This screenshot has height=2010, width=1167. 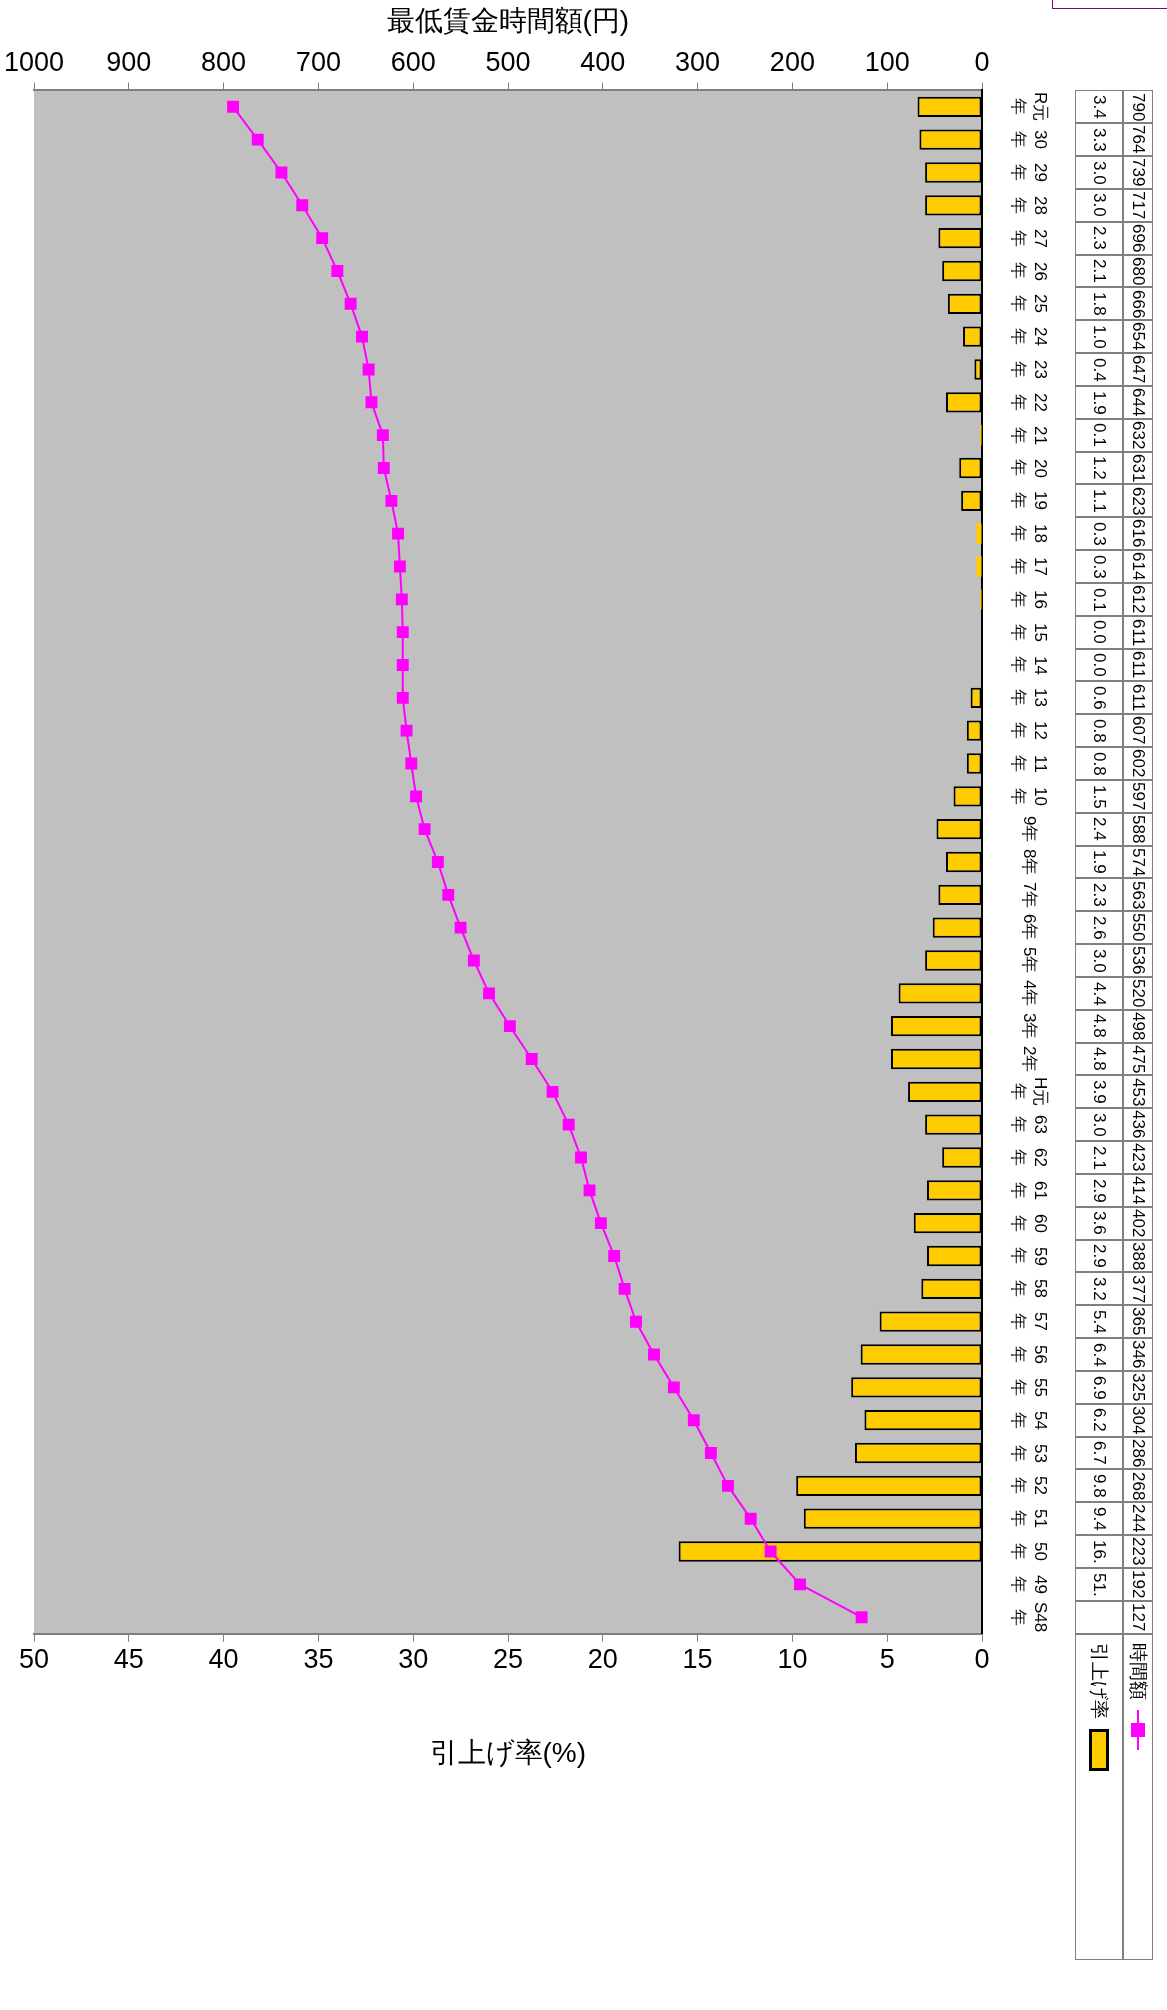 I want to click on data-label: 1.9, so click(x=1099, y=862).